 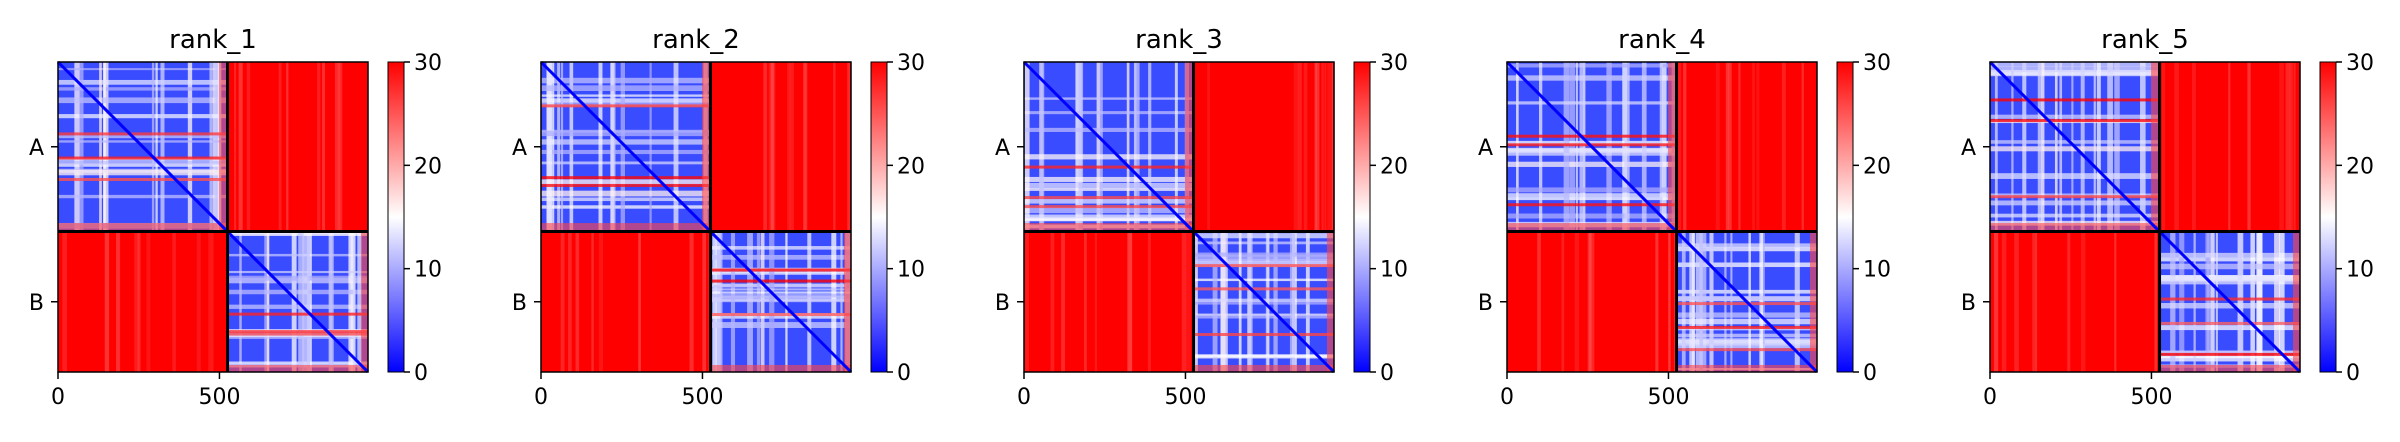 What do you see at coordinates (911, 166) in the screenshot?
I see `colorbar-tick-label: 20` at bounding box center [911, 166].